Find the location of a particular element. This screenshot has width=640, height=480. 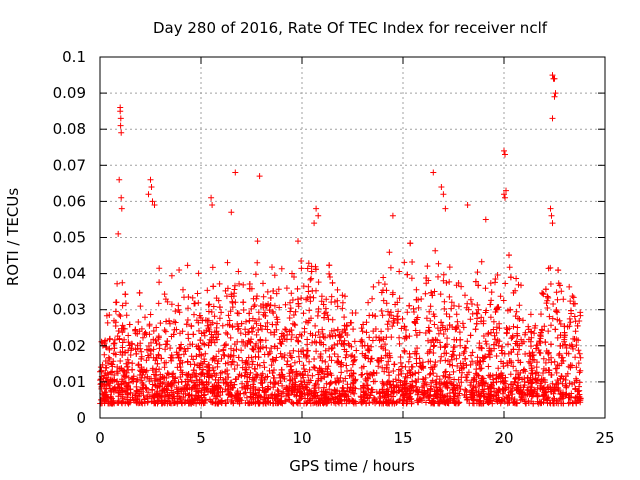

x-tick-label: 10 is located at coordinates (301, 438).